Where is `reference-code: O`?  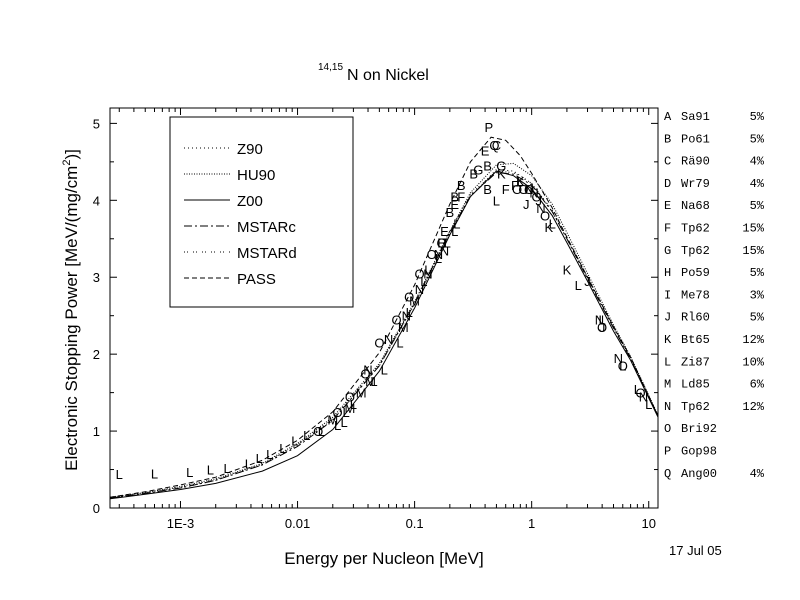 reference-code: O is located at coordinates (667, 429).